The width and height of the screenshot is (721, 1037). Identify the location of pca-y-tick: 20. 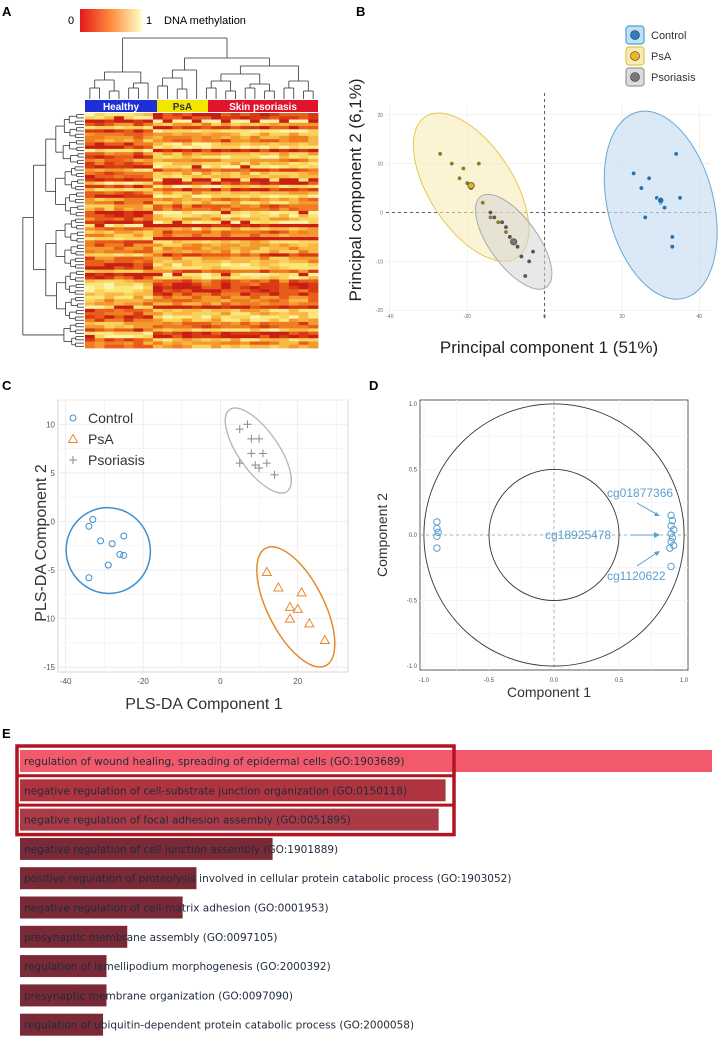
(380, 116).